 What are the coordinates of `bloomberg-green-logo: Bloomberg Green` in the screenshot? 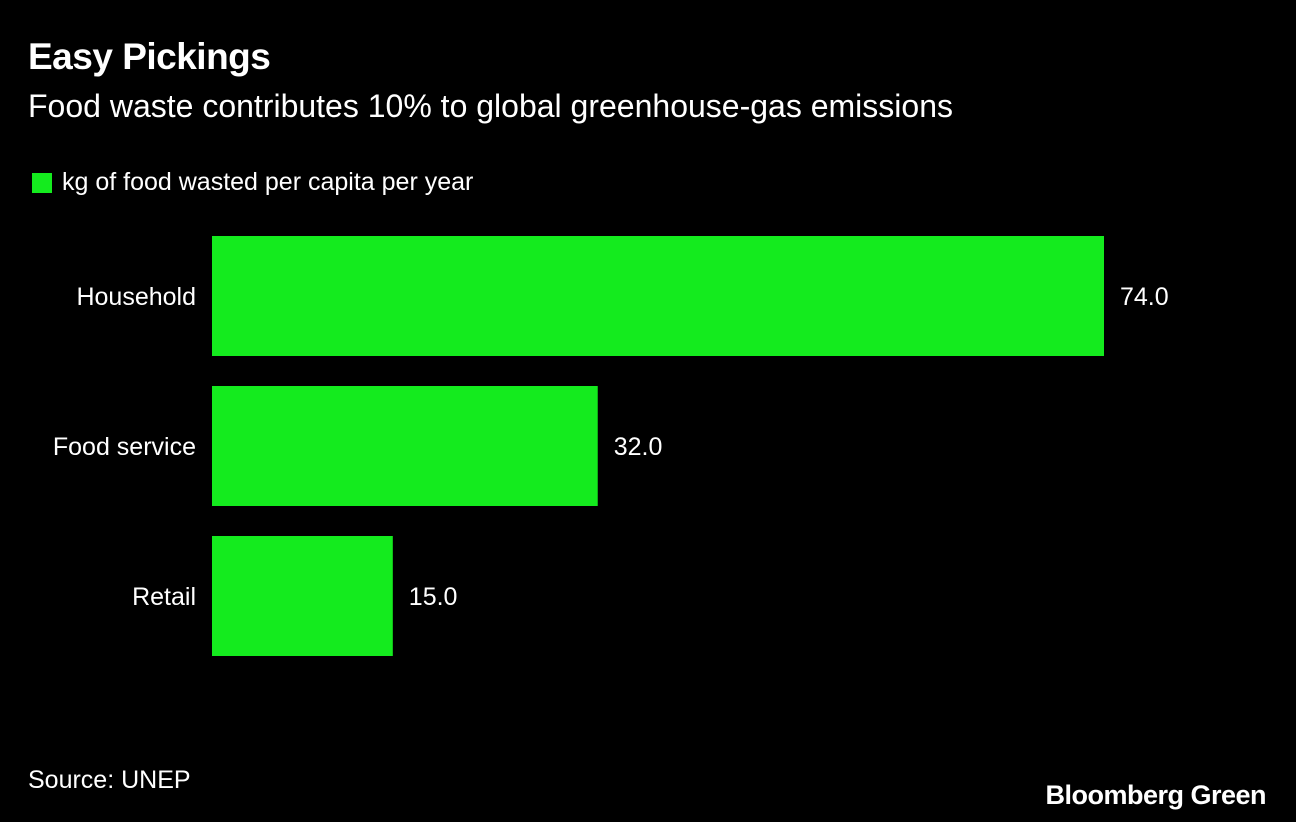 It's located at (1155, 795).